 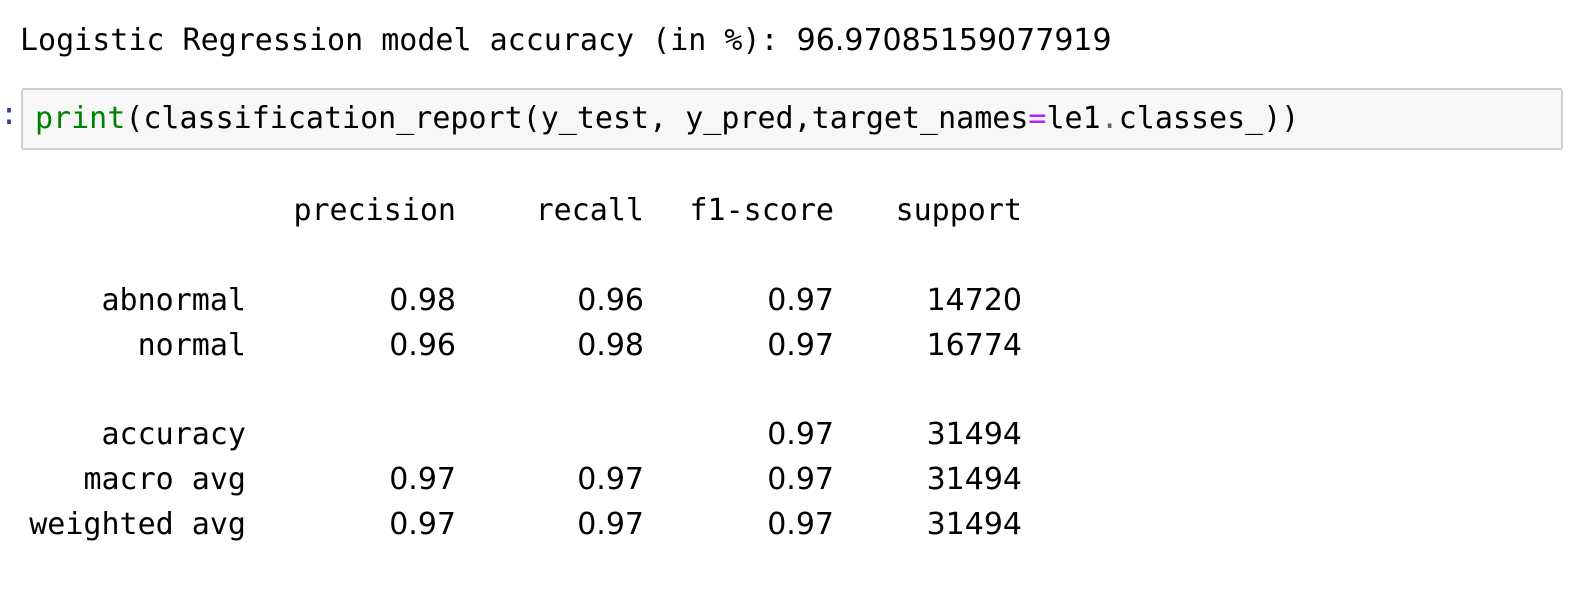 What do you see at coordinates (374, 210) in the screenshot?
I see `header-precision: precision` at bounding box center [374, 210].